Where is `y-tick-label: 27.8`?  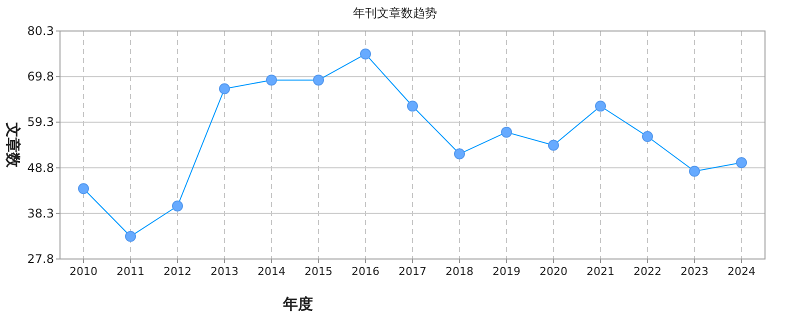 y-tick-label: 27.8 is located at coordinates (40, 259).